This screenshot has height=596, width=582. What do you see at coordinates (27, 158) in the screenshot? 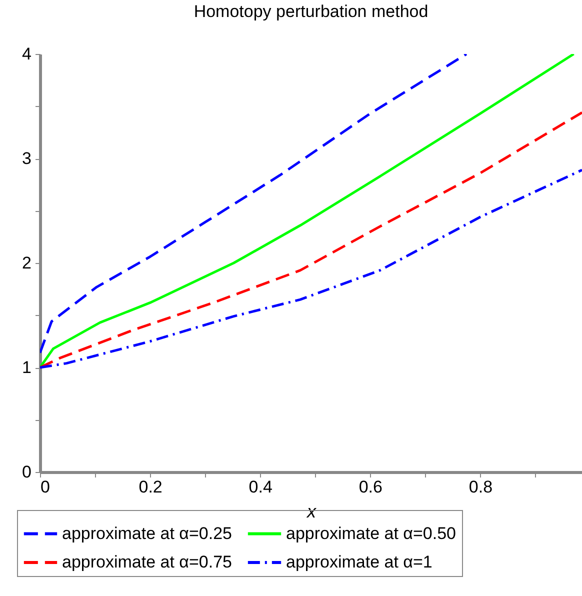
I see `y-tick-label: 3` at bounding box center [27, 158].